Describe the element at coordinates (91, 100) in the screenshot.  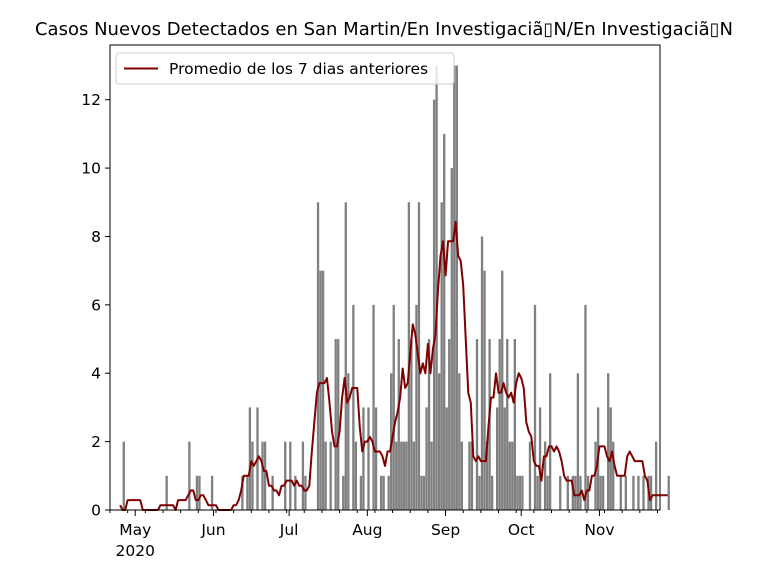
I see `y-tick-label: 12` at that location.